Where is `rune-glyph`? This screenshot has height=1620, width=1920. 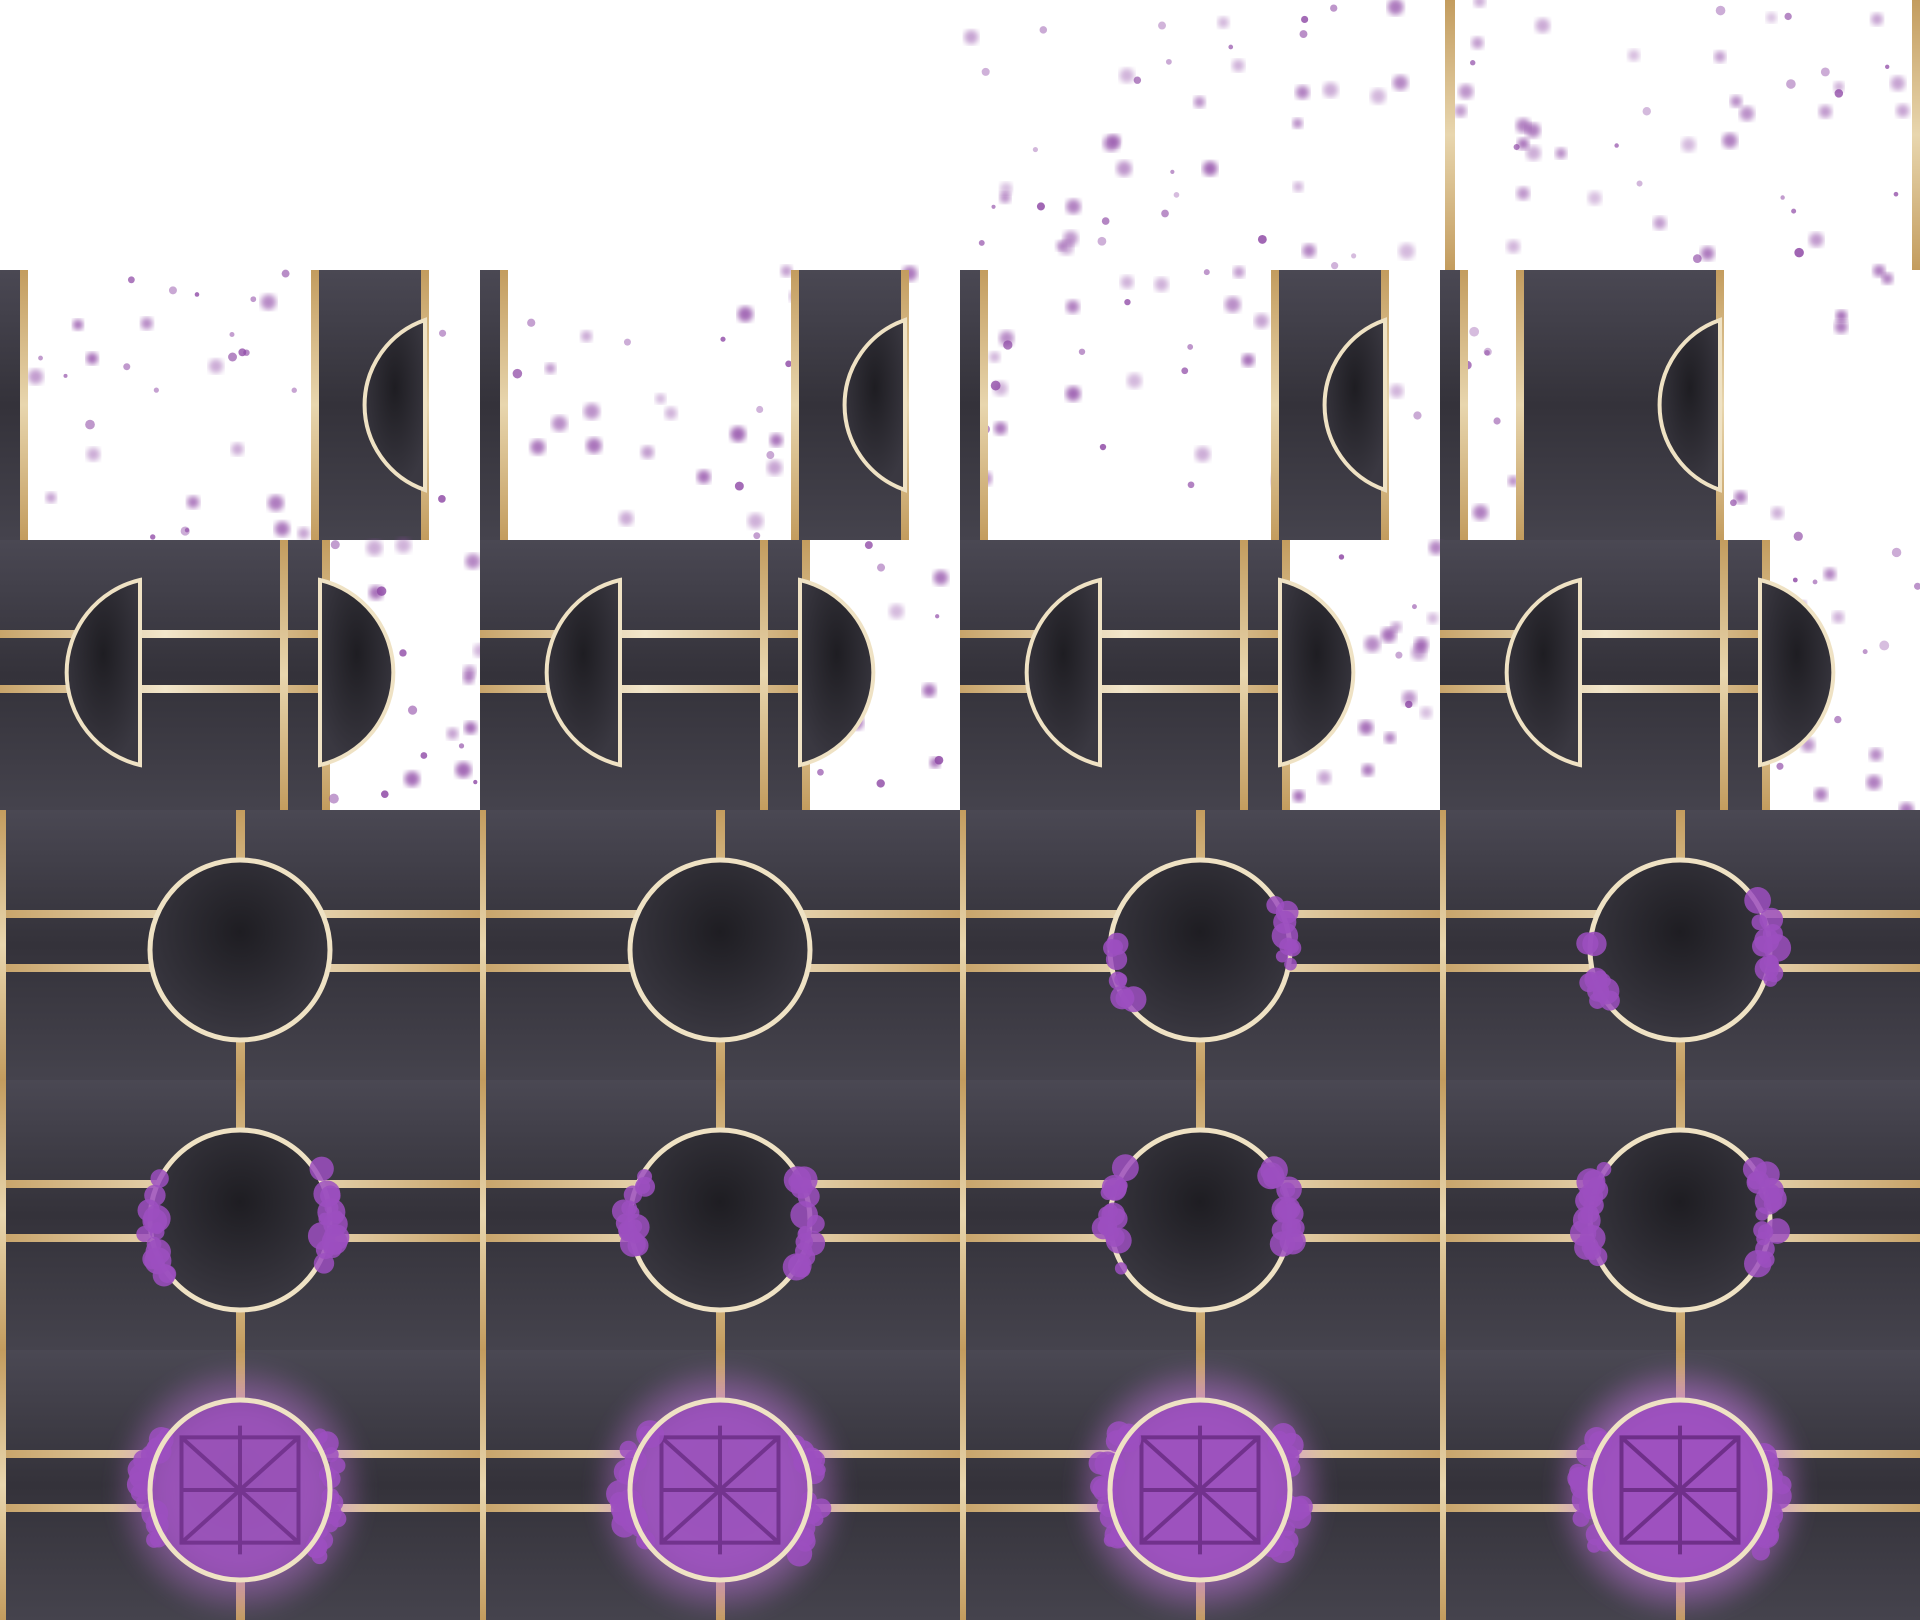 rune-glyph is located at coordinates (1200, 1490).